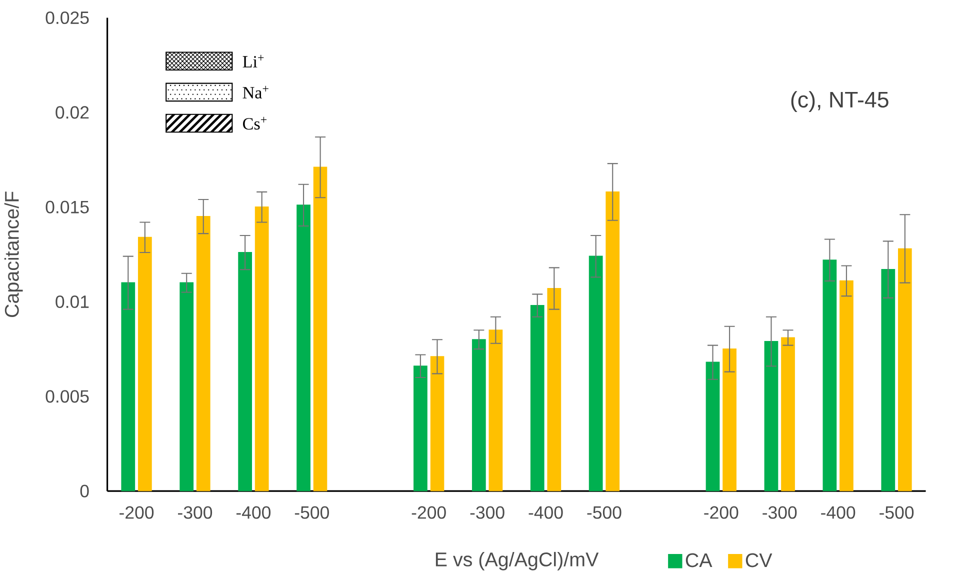 The image size is (955, 578). What do you see at coordinates (255, 92) in the screenshot?
I see `annotation: Na$^{+}$` at bounding box center [255, 92].